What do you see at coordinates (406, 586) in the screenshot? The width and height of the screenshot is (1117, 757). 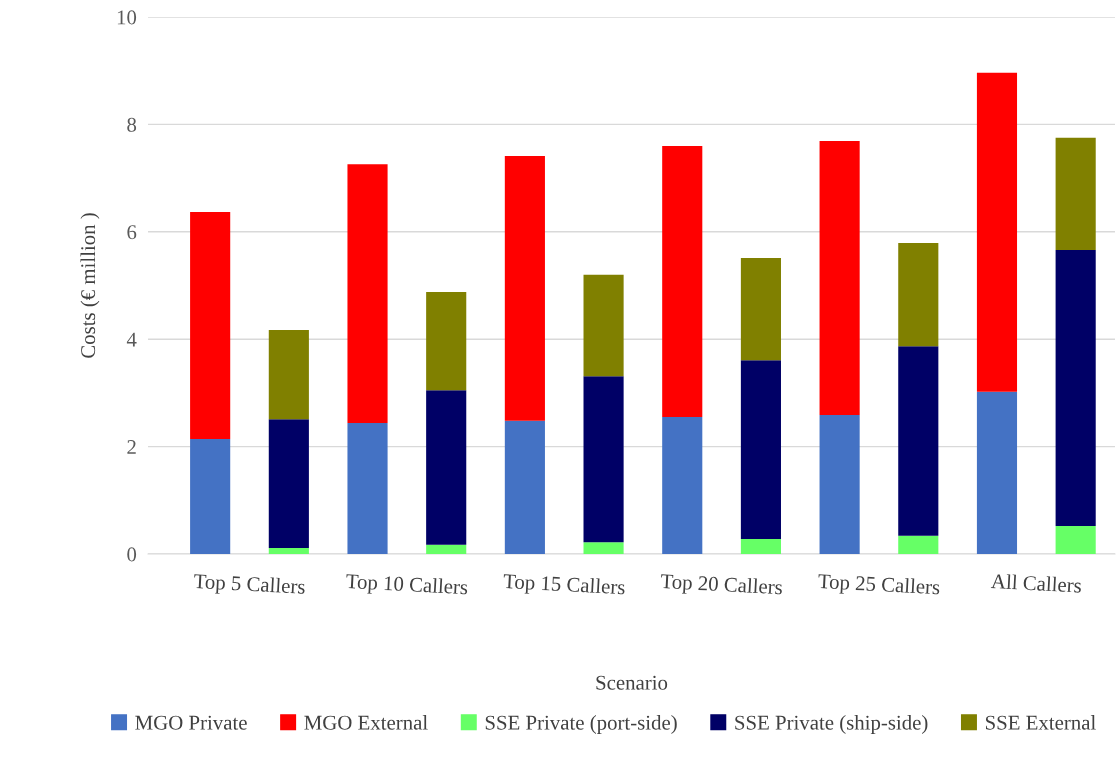 I see `x-tick-label: Top 10 Callers` at bounding box center [406, 586].